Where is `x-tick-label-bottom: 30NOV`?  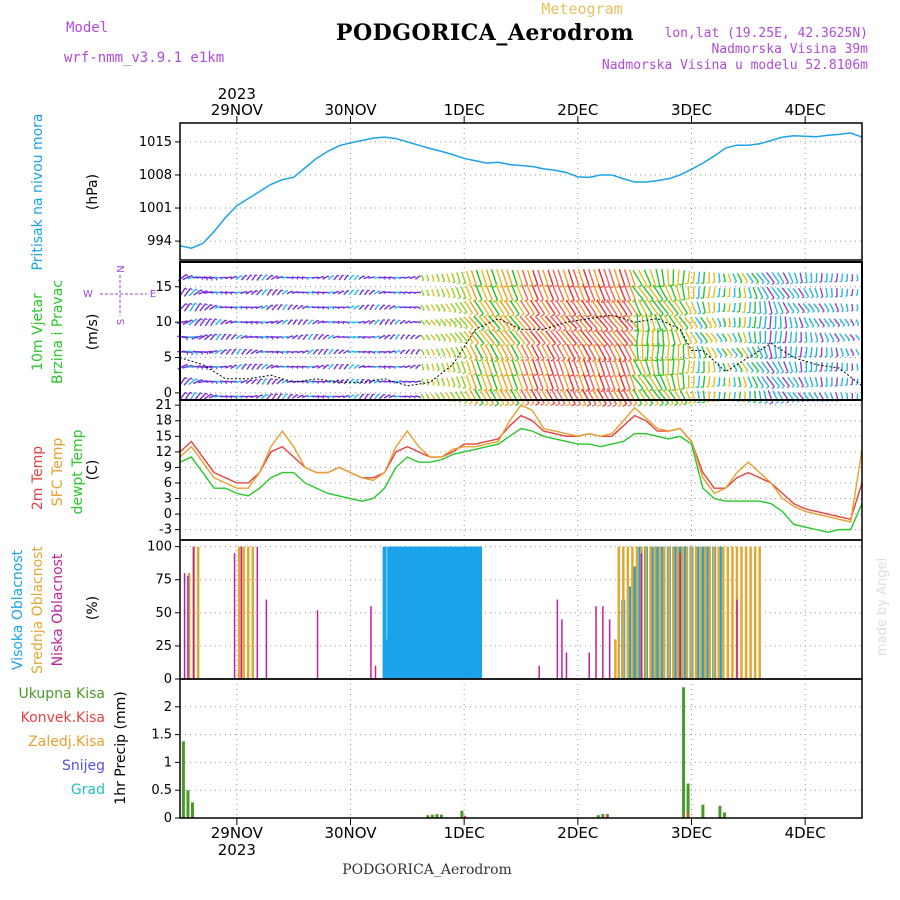
x-tick-label-bottom: 30NOV is located at coordinates (350, 833).